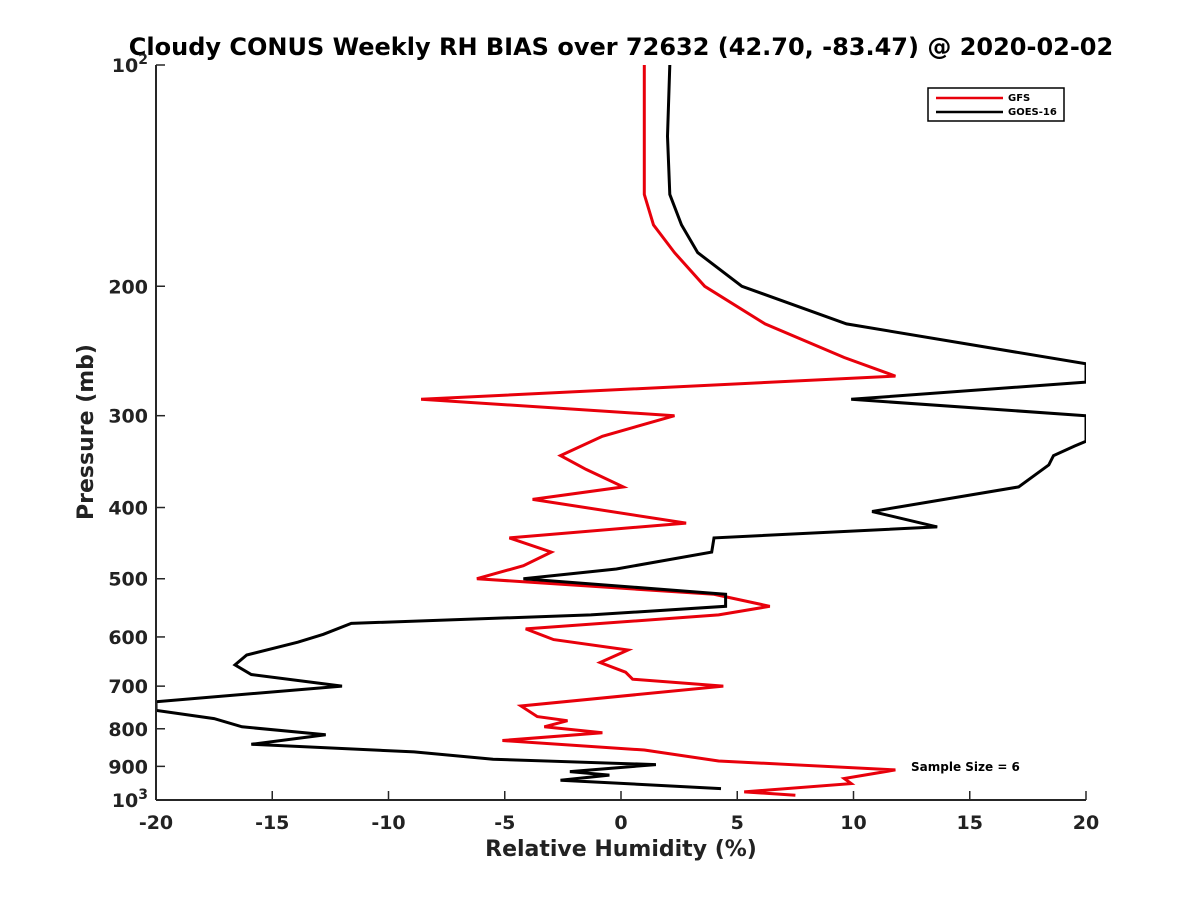  Describe the element at coordinates (388, 823) in the screenshot. I see `x-tick-label: -10` at that location.